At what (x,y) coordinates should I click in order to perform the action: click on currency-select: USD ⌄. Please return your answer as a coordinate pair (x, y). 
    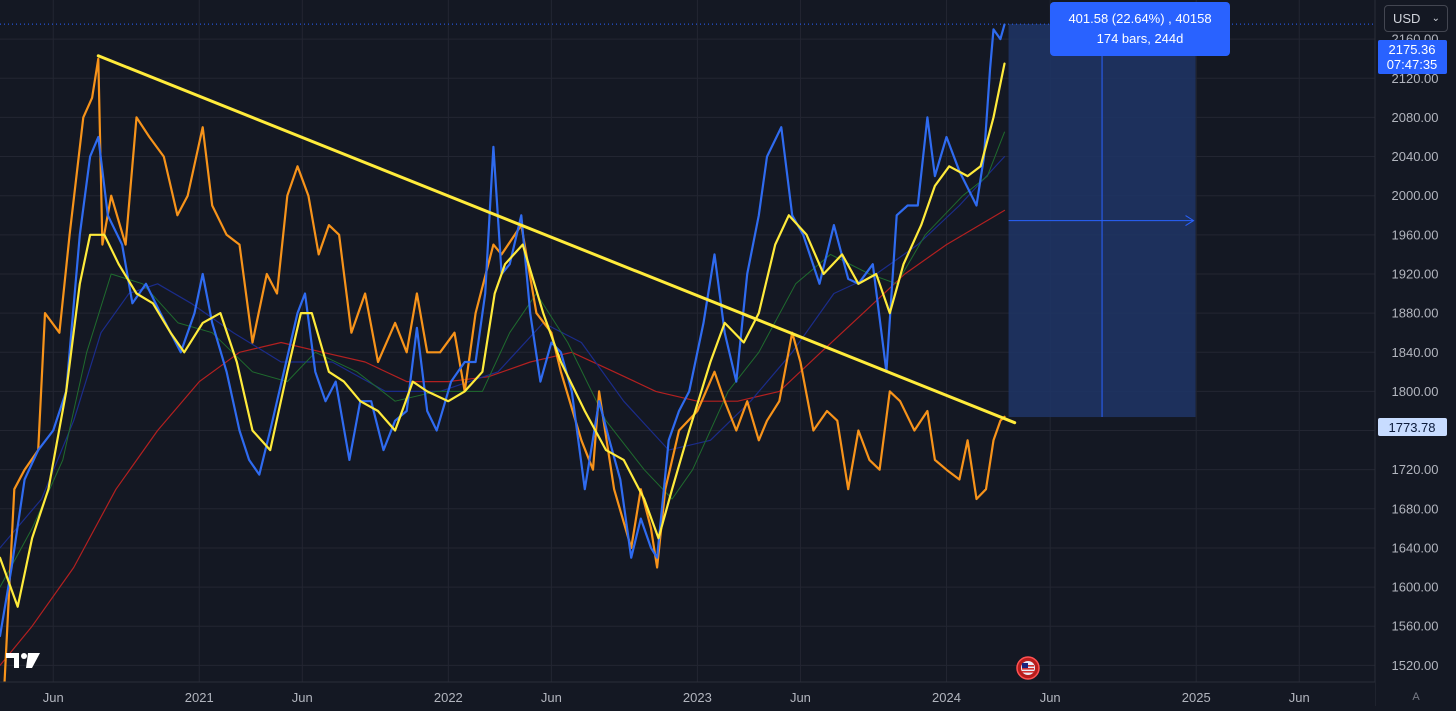
    Looking at the image, I should click on (1416, 18).